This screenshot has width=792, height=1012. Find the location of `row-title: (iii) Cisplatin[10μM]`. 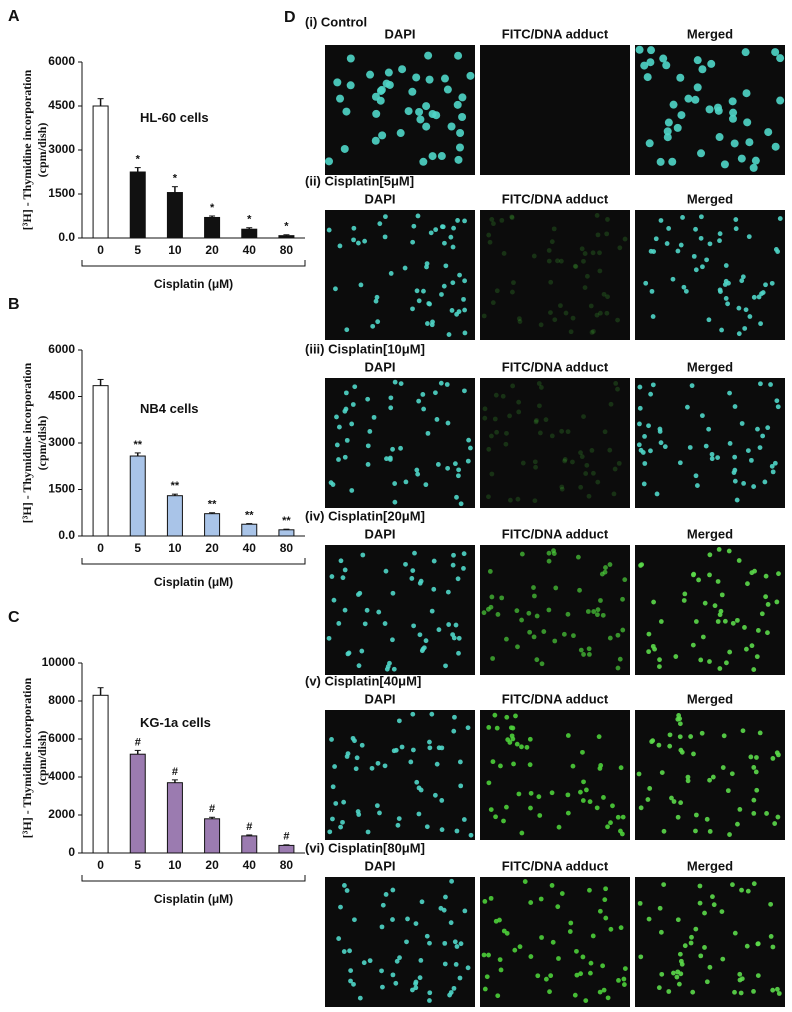

row-title: (iii) Cisplatin[10μM] is located at coordinates (365, 348).